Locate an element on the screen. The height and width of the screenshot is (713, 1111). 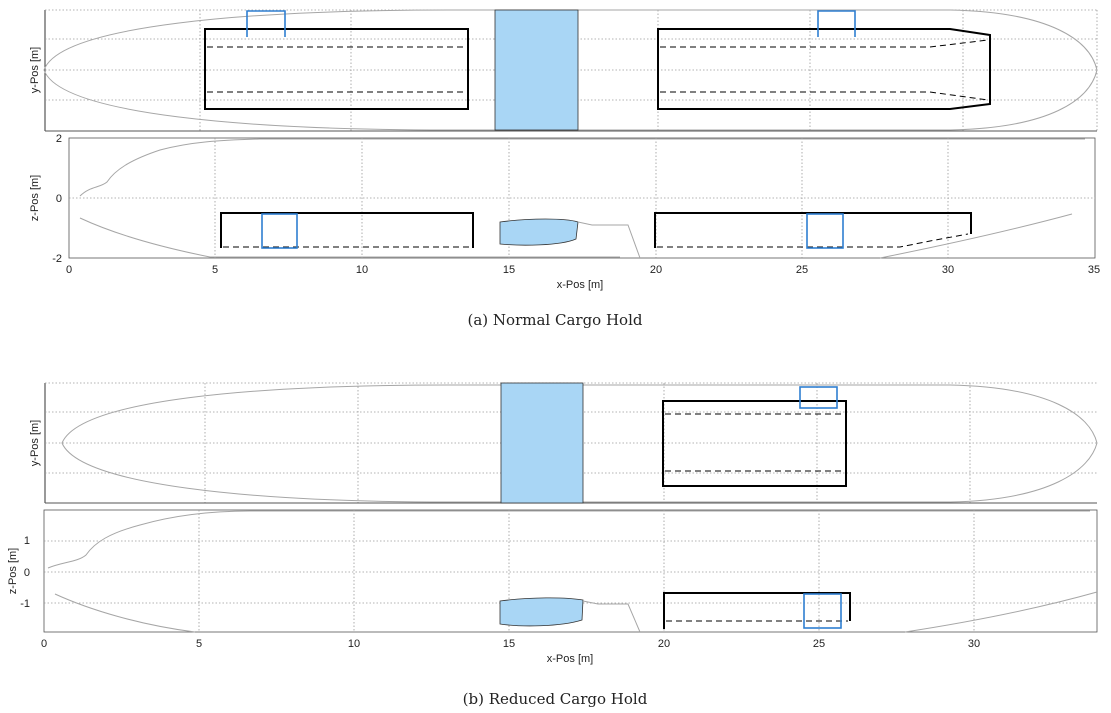
y-tick: -2 is located at coordinates (57, 259).